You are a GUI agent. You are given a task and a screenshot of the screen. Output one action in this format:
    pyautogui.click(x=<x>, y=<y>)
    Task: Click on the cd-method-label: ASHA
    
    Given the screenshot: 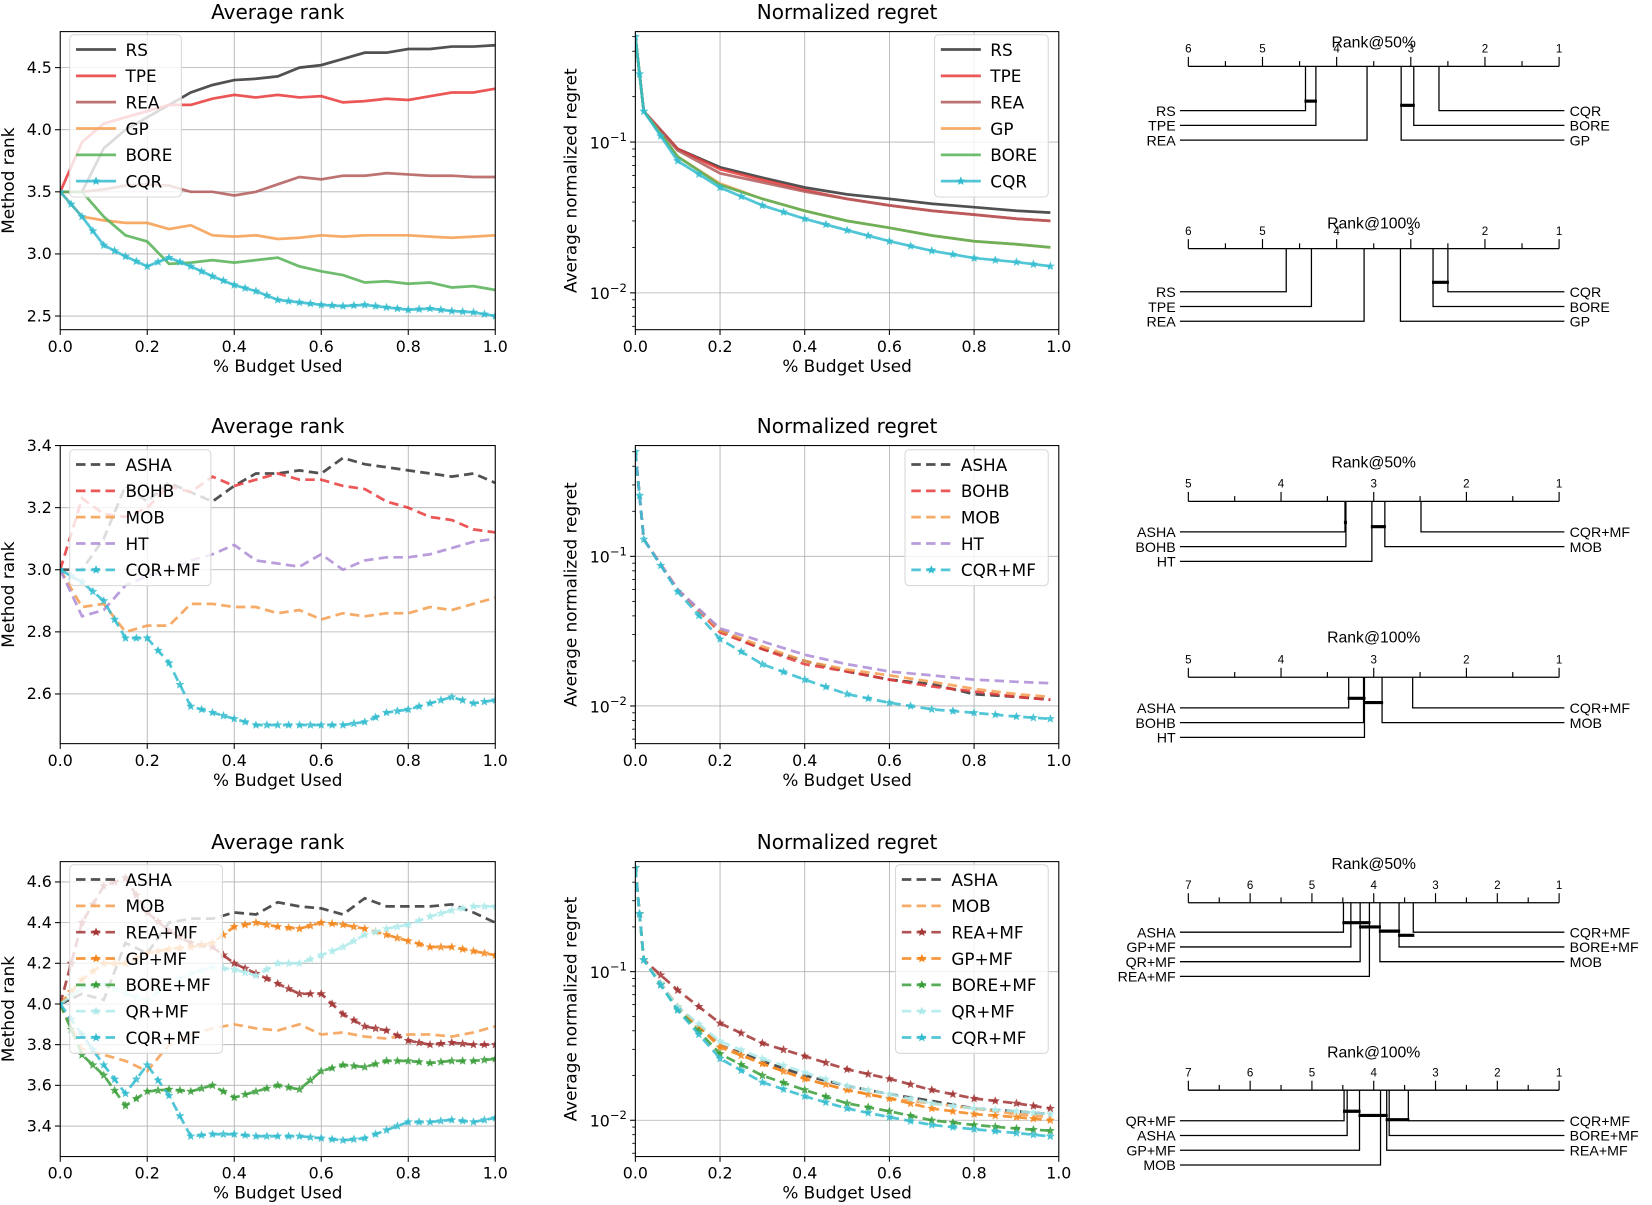 What is the action you would take?
    pyautogui.click(x=1156, y=1137)
    